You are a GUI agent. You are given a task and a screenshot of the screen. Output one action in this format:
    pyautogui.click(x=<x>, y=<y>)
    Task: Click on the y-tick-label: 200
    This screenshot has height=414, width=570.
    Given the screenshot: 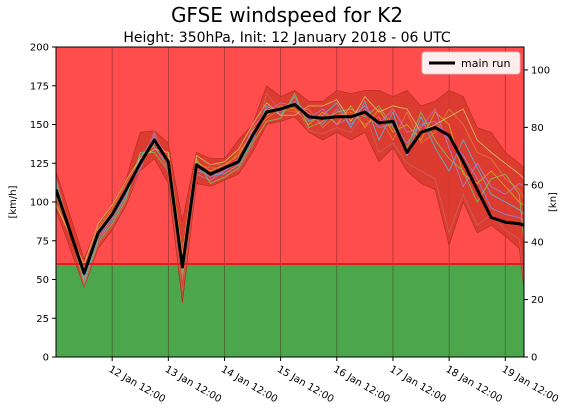 What is the action you would take?
    pyautogui.click(x=39, y=48)
    